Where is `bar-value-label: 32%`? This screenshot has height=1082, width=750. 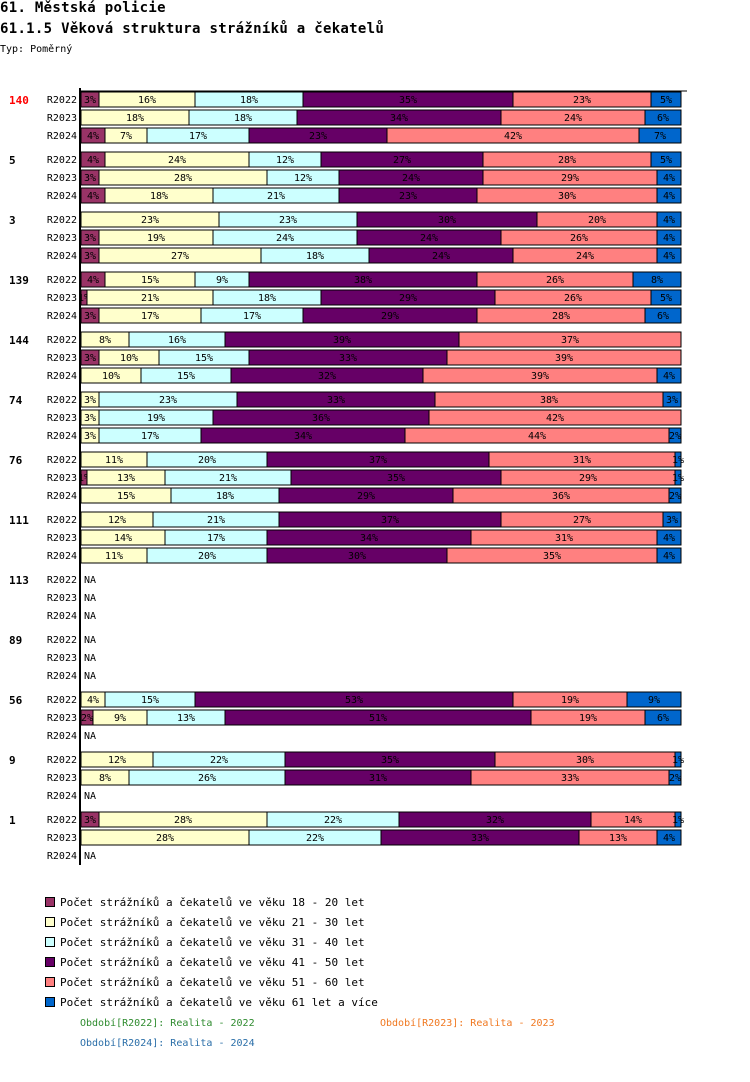 bar-value-label: 32% is located at coordinates (327, 376).